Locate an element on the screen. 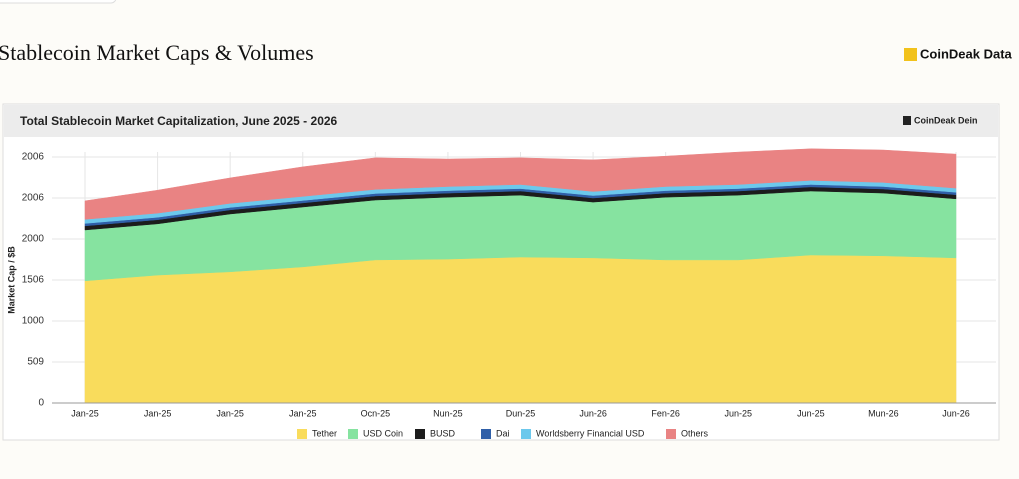  brand-icon is located at coordinates (910, 54).